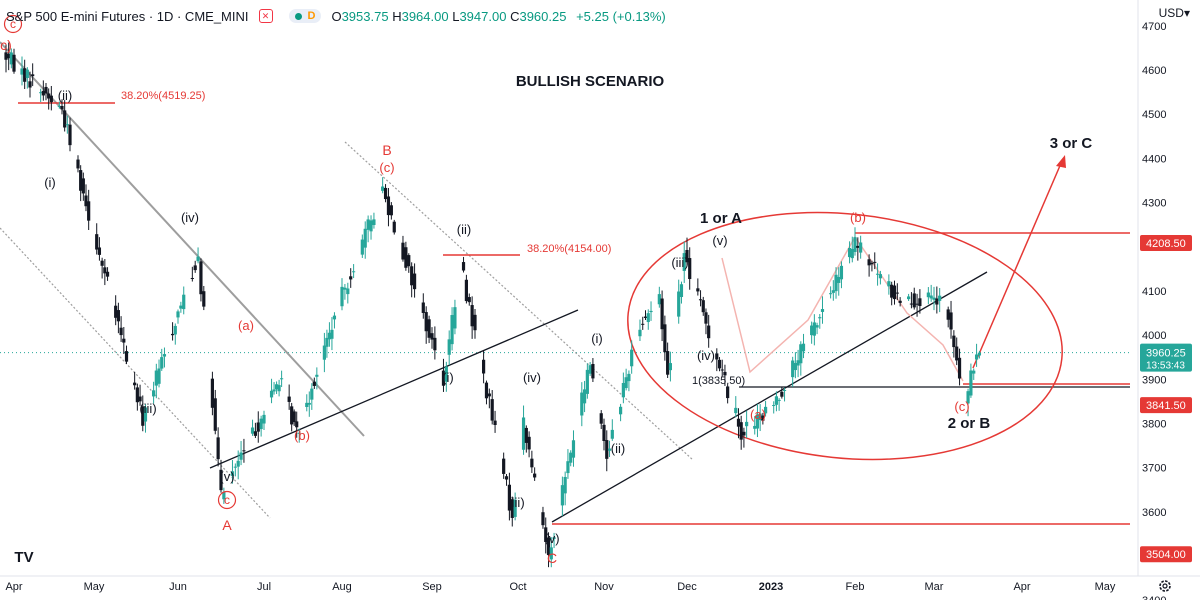 This screenshot has height=605, width=1200. I want to click on data-badge: D, so click(311, 16).